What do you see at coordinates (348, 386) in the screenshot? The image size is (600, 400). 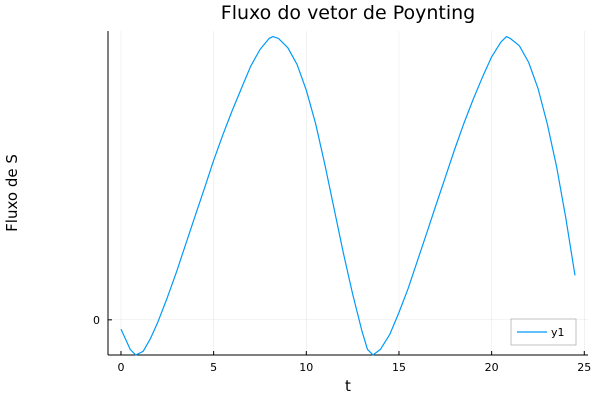 I see `x-axis-label: t` at bounding box center [348, 386].